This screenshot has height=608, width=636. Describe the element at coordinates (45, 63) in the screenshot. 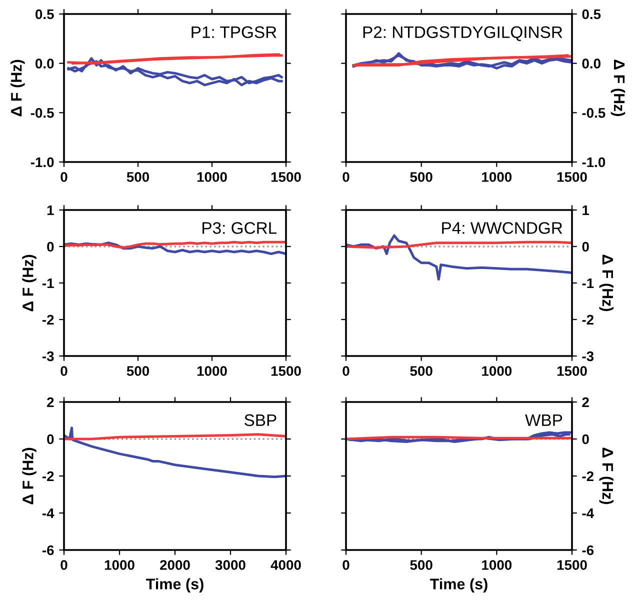

I see `y-tick-label: 0.0` at that location.